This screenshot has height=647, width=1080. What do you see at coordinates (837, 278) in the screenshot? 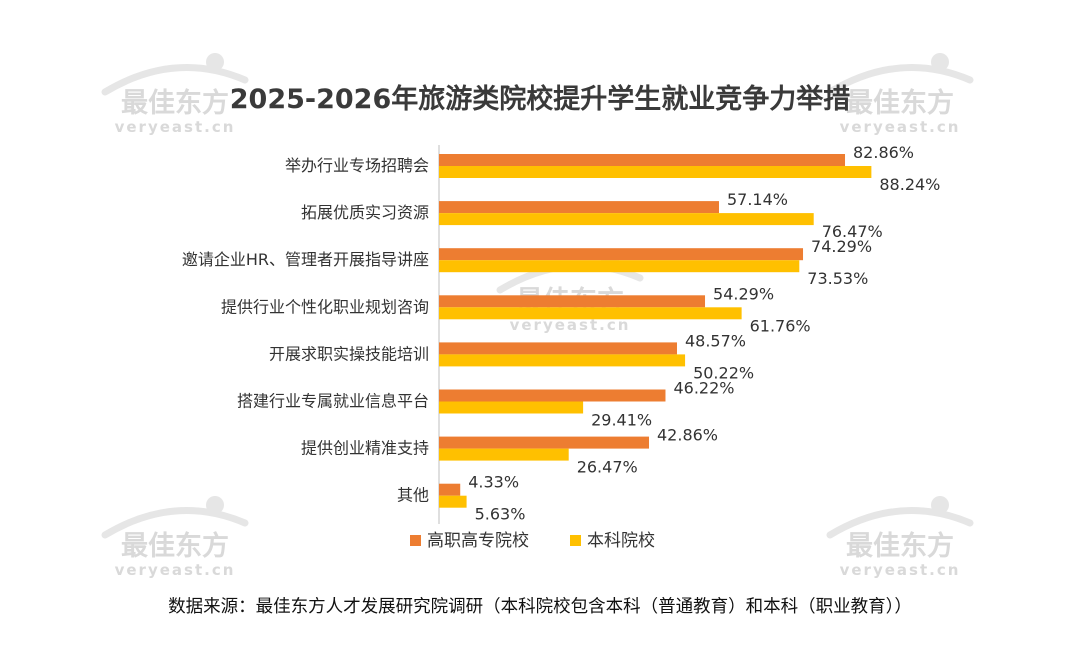
I see `value-label-undergraduate: 73.53%` at bounding box center [837, 278].